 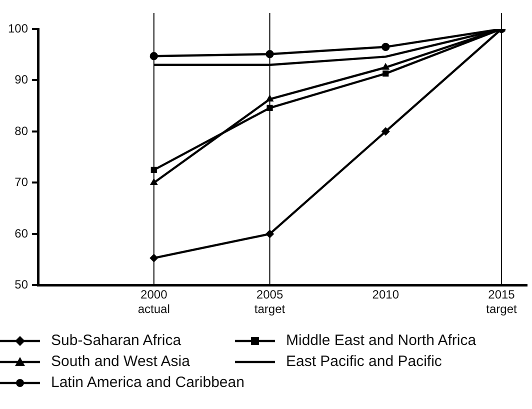 I want to click on legend-label: Sub-Saharan Africa, so click(x=116, y=340).